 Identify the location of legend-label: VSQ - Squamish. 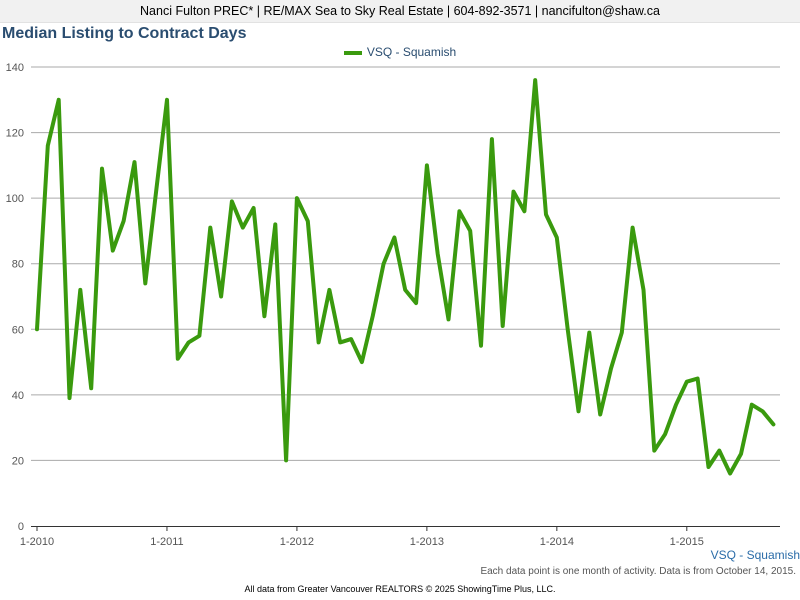
(411, 52).